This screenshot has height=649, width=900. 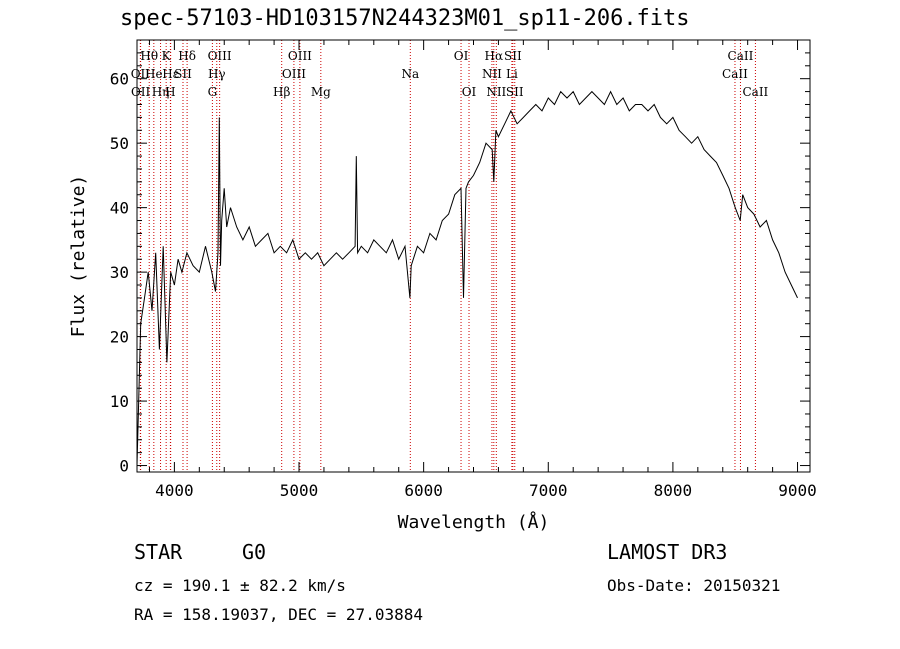 I want to click on line-label-22: NII, so click(x=496, y=92).